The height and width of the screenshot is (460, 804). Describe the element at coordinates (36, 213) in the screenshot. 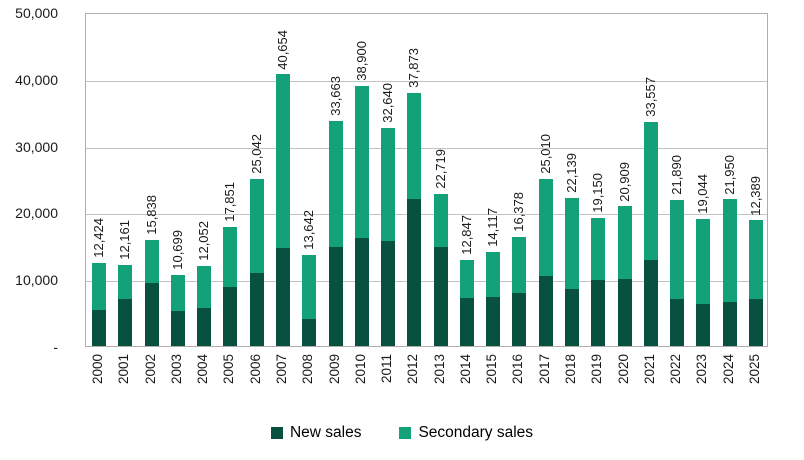

I see `y-tick-label: 20,000` at that location.